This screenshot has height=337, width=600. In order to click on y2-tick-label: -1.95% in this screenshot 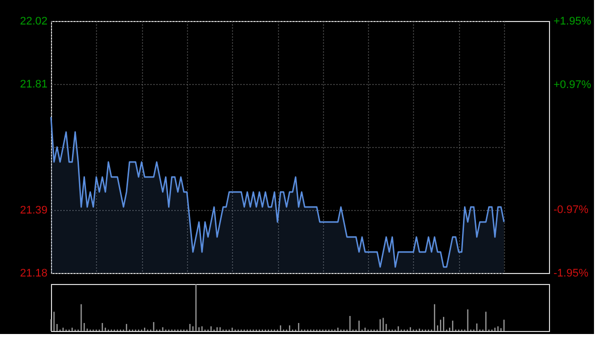, I will do `click(571, 274)`.